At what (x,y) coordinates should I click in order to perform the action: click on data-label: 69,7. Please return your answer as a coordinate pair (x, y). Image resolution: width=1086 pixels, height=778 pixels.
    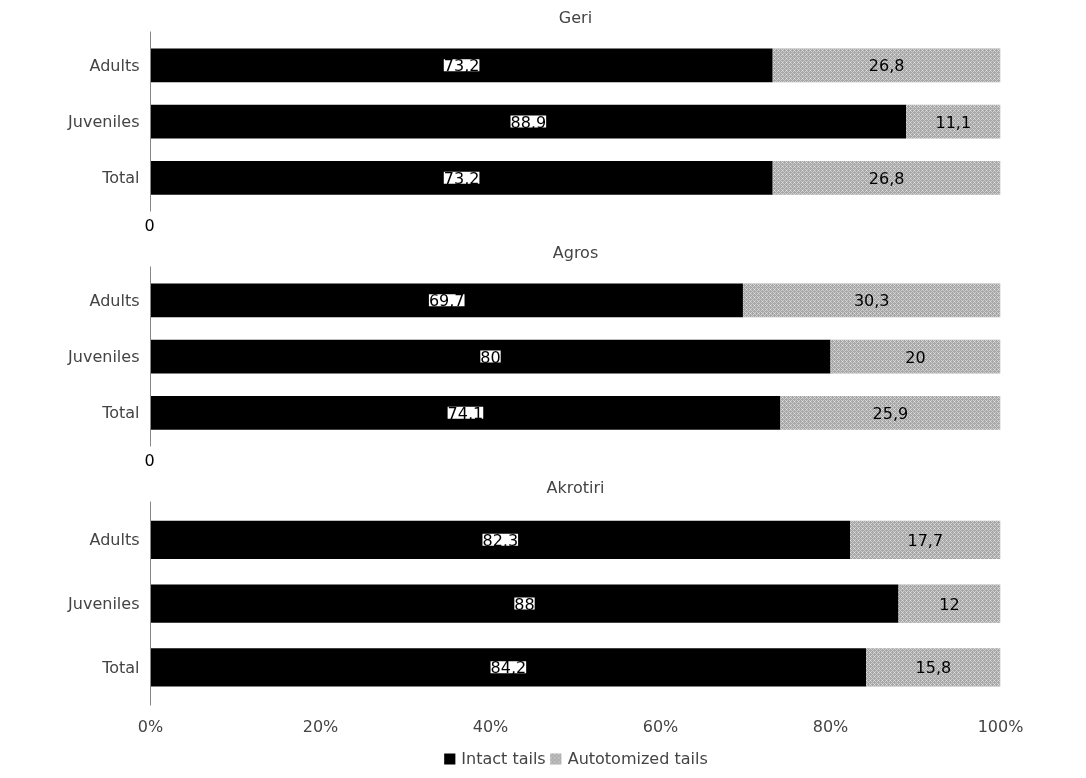
    Looking at the image, I should click on (446, 301).